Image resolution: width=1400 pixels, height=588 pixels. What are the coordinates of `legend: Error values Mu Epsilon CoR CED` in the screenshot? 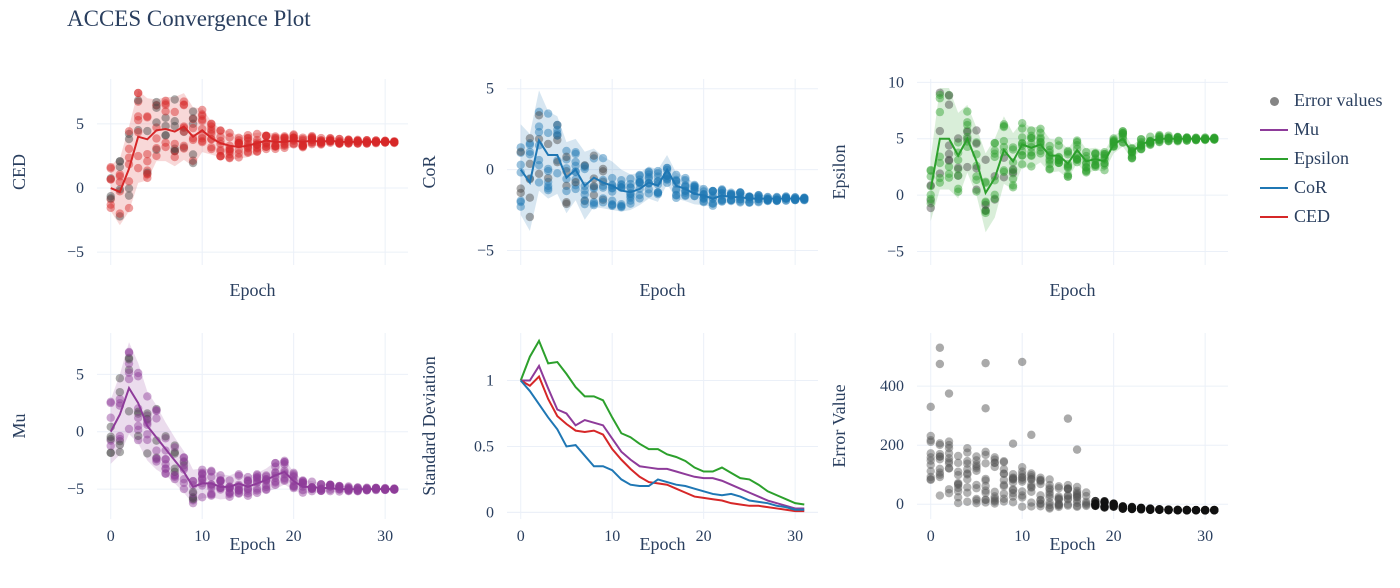 It's located at (1319, 158).